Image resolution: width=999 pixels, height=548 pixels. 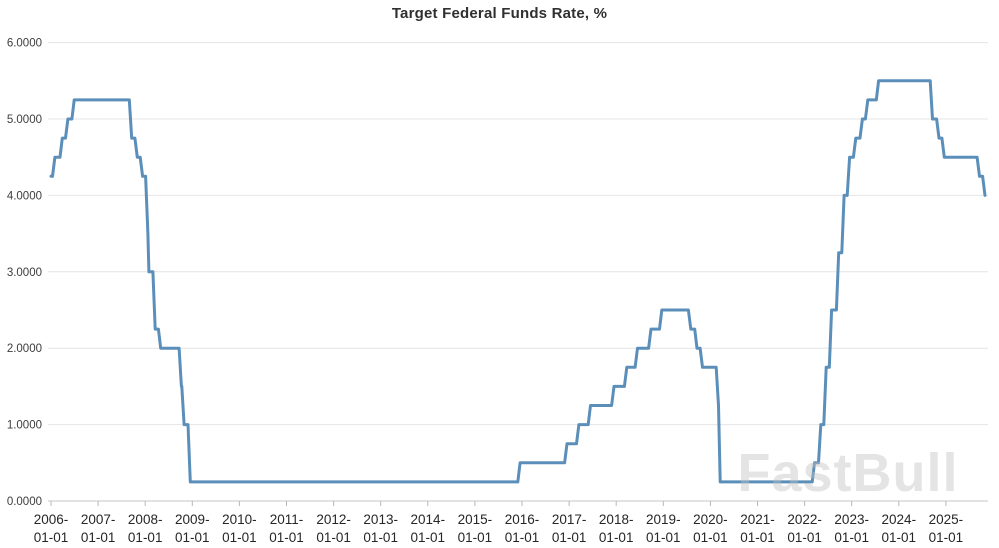 What do you see at coordinates (475, 519) in the screenshot?
I see `x-tick-label: 2015-` at bounding box center [475, 519].